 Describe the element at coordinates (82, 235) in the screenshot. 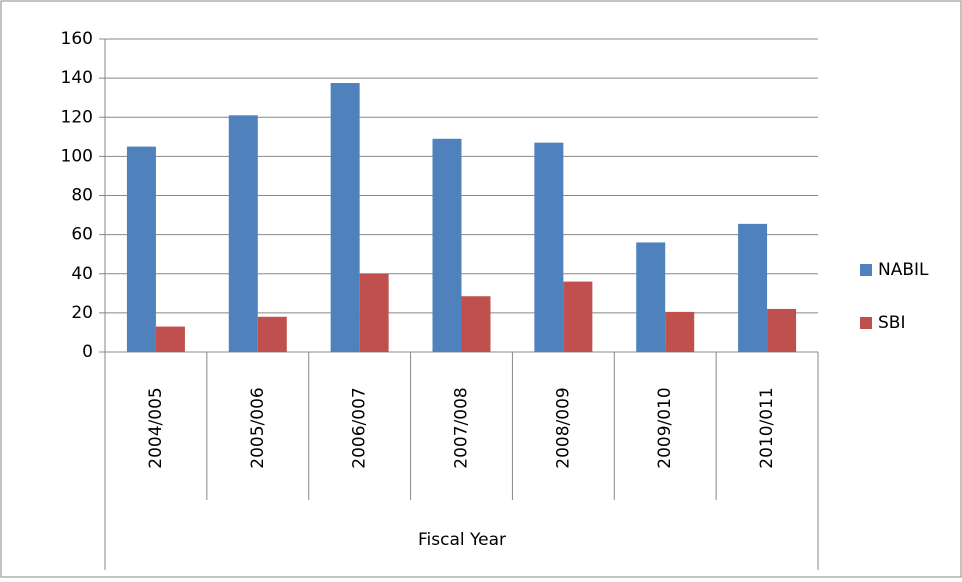

I see `y-tick-label: 60` at that location.